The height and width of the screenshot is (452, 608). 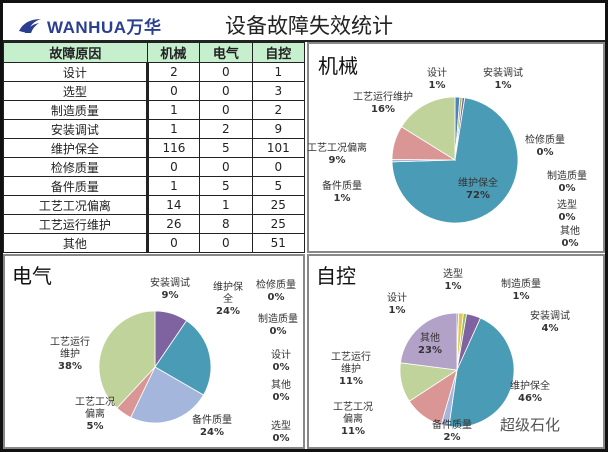 I want to click on table-row: 维护保全 116 5 101, so click(x=154, y=148).